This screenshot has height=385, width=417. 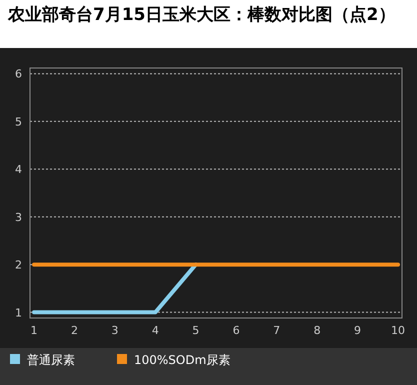 I want to click on x-tick-label: 7, so click(x=276, y=330).